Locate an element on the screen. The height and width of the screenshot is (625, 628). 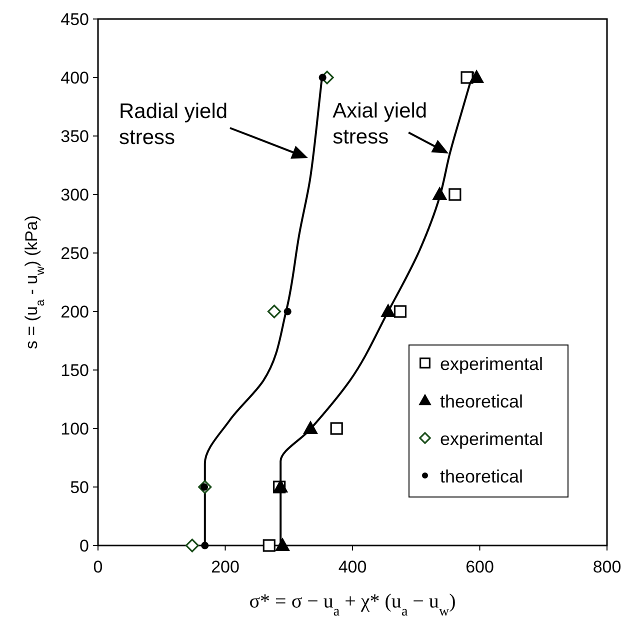
y-tick-label: 200 is located at coordinates (74, 312).